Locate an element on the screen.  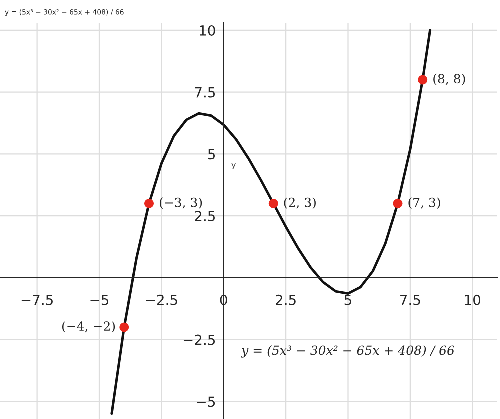
x-tick-label: −5 is located at coordinates (99, 300).